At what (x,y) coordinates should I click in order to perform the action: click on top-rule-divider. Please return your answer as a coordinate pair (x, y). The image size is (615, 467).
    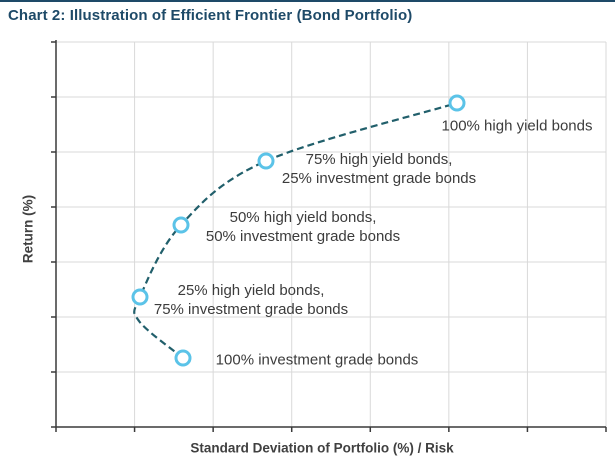
    Looking at the image, I should click on (307, 1).